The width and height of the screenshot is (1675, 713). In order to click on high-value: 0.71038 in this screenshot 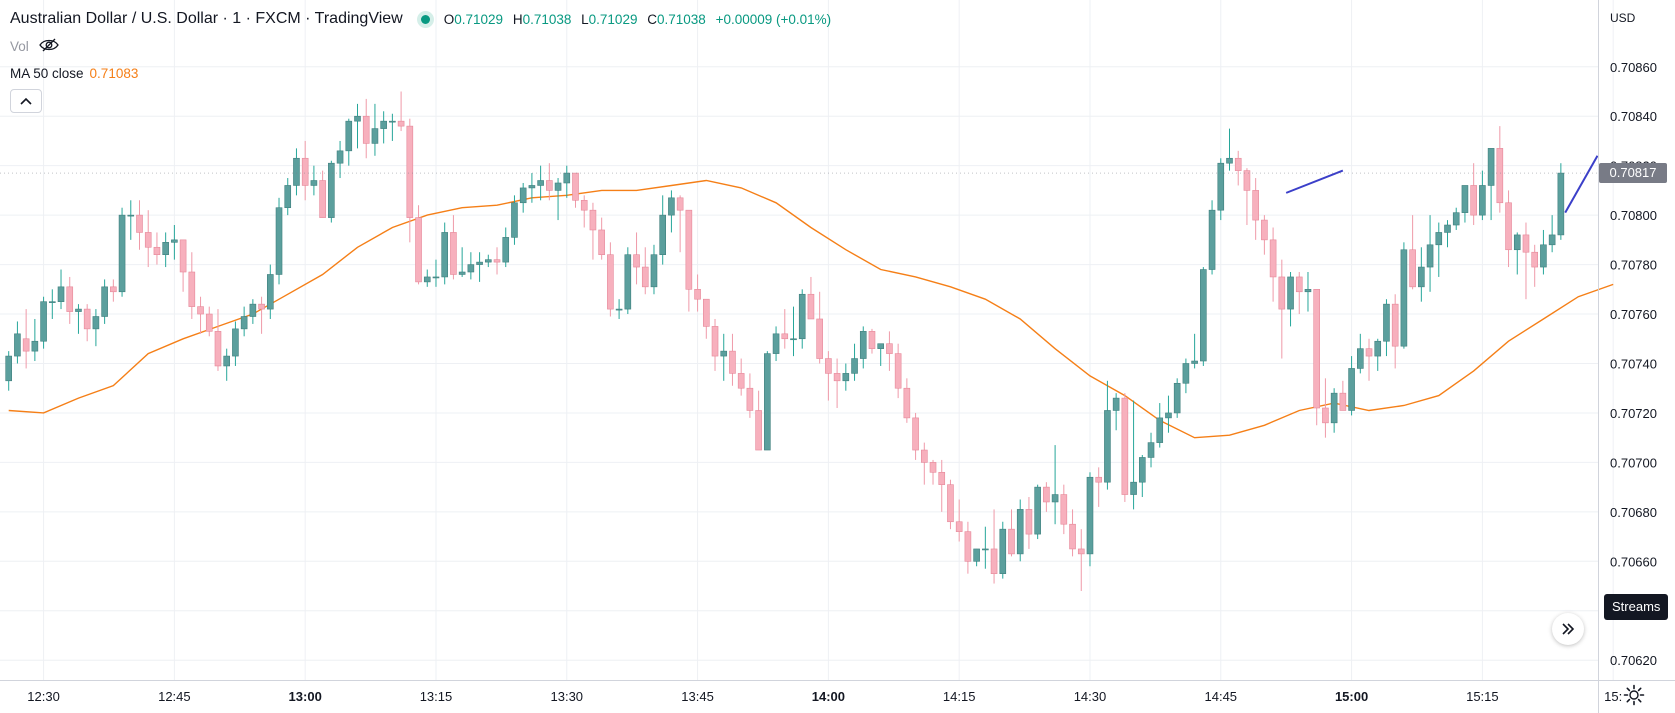, I will do `click(547, 19)`.